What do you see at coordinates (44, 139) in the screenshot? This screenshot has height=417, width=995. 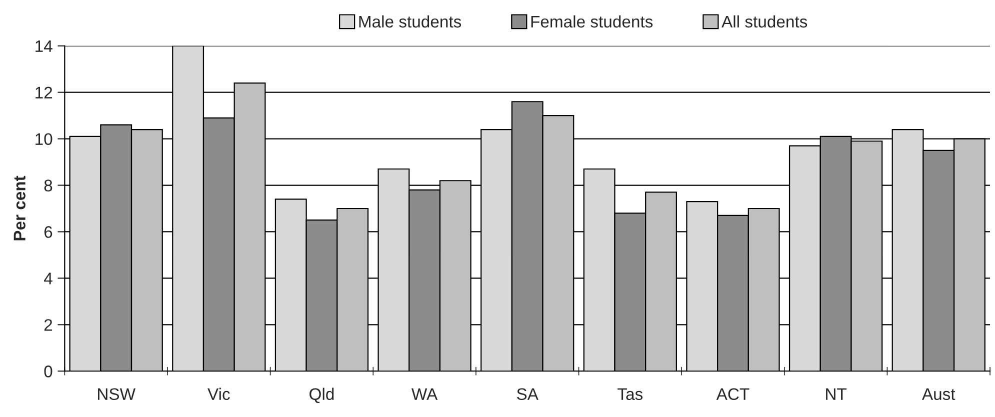 I see `y-tick-label: 10` at bounding box center [44, 139].